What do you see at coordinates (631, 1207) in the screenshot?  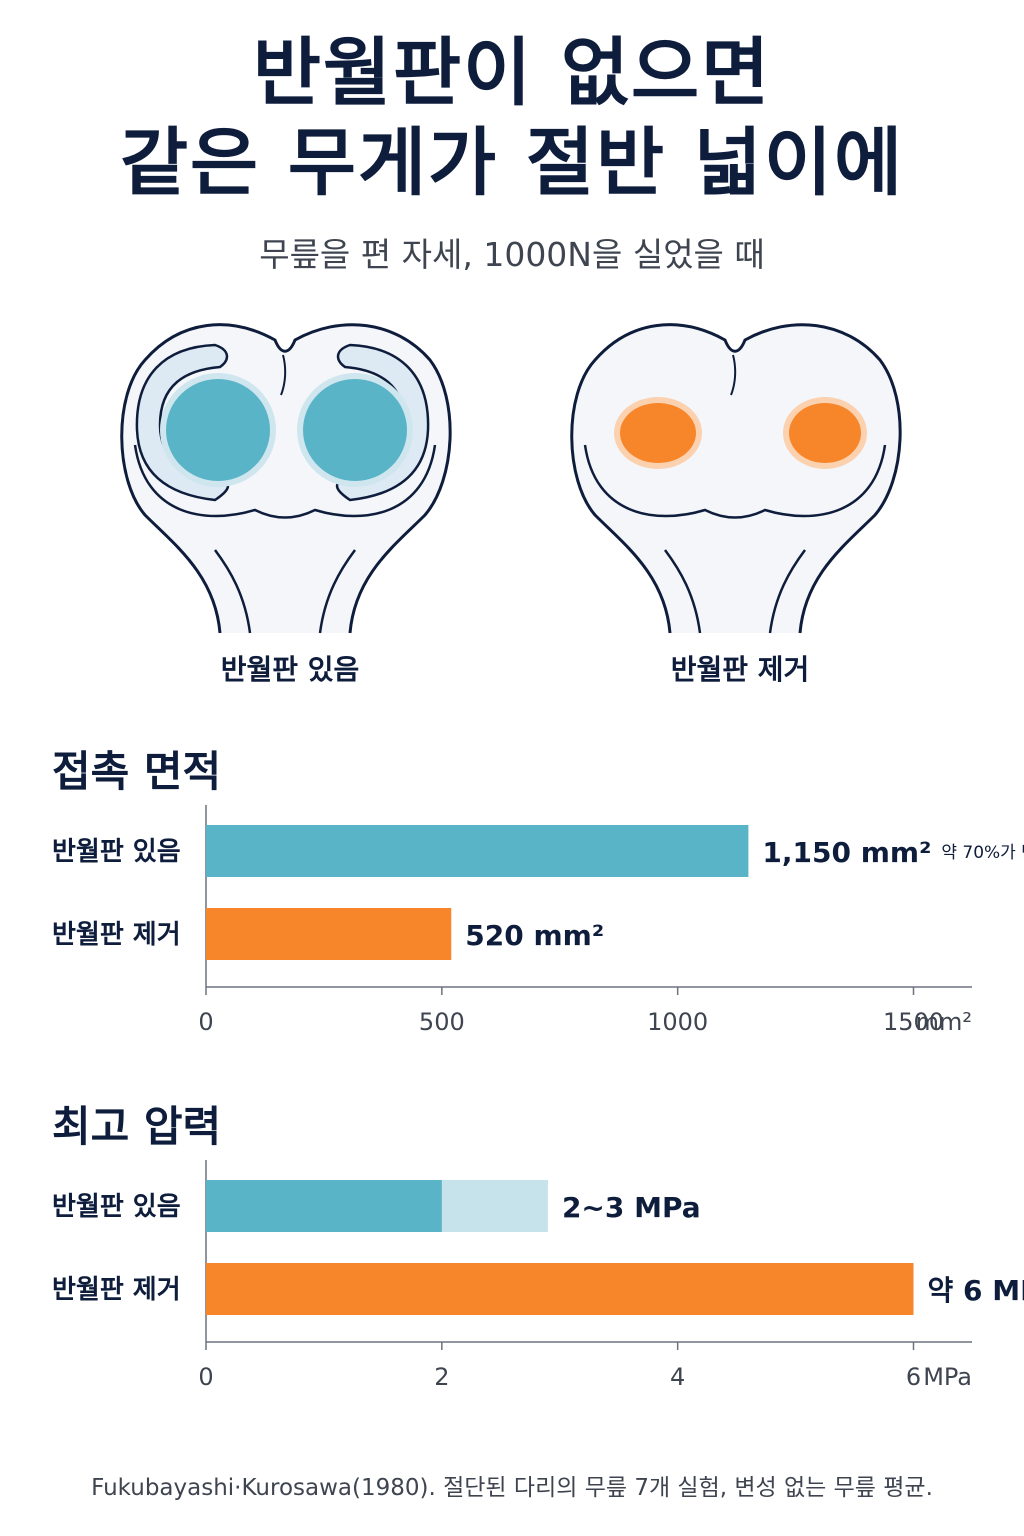 I see `data-label: 2~3 MPa` at bounding box center [631, 1207].